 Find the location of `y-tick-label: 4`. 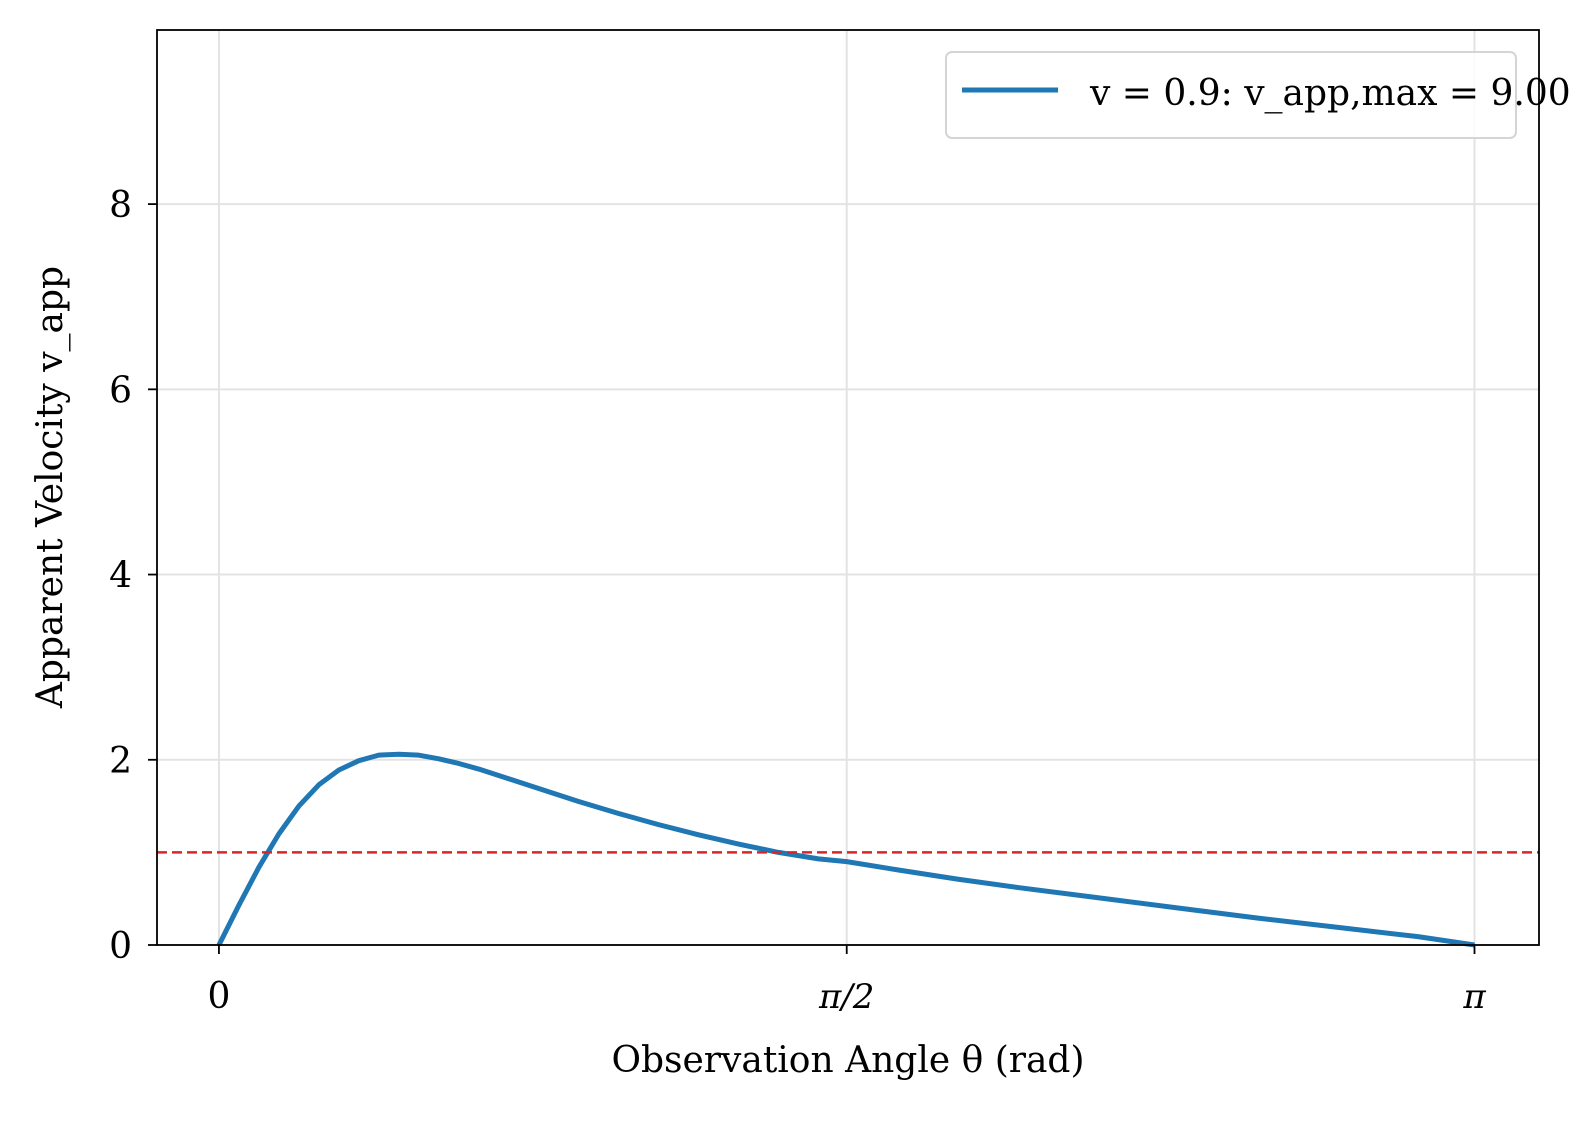

y-tick-label: 4 is located at coordinates (120, 576).